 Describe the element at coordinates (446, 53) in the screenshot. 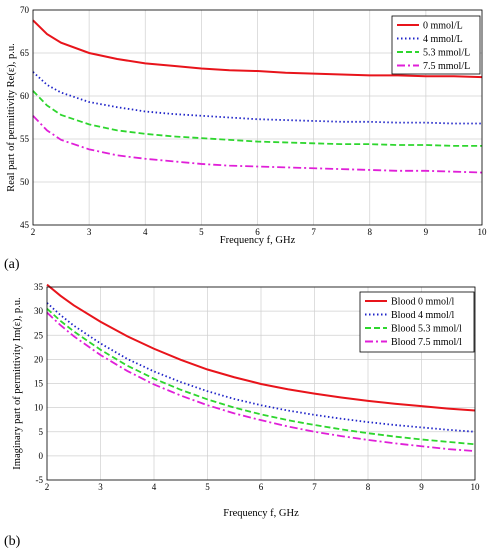

I see `legend-entry: 5.3 mmol/L` at that location.